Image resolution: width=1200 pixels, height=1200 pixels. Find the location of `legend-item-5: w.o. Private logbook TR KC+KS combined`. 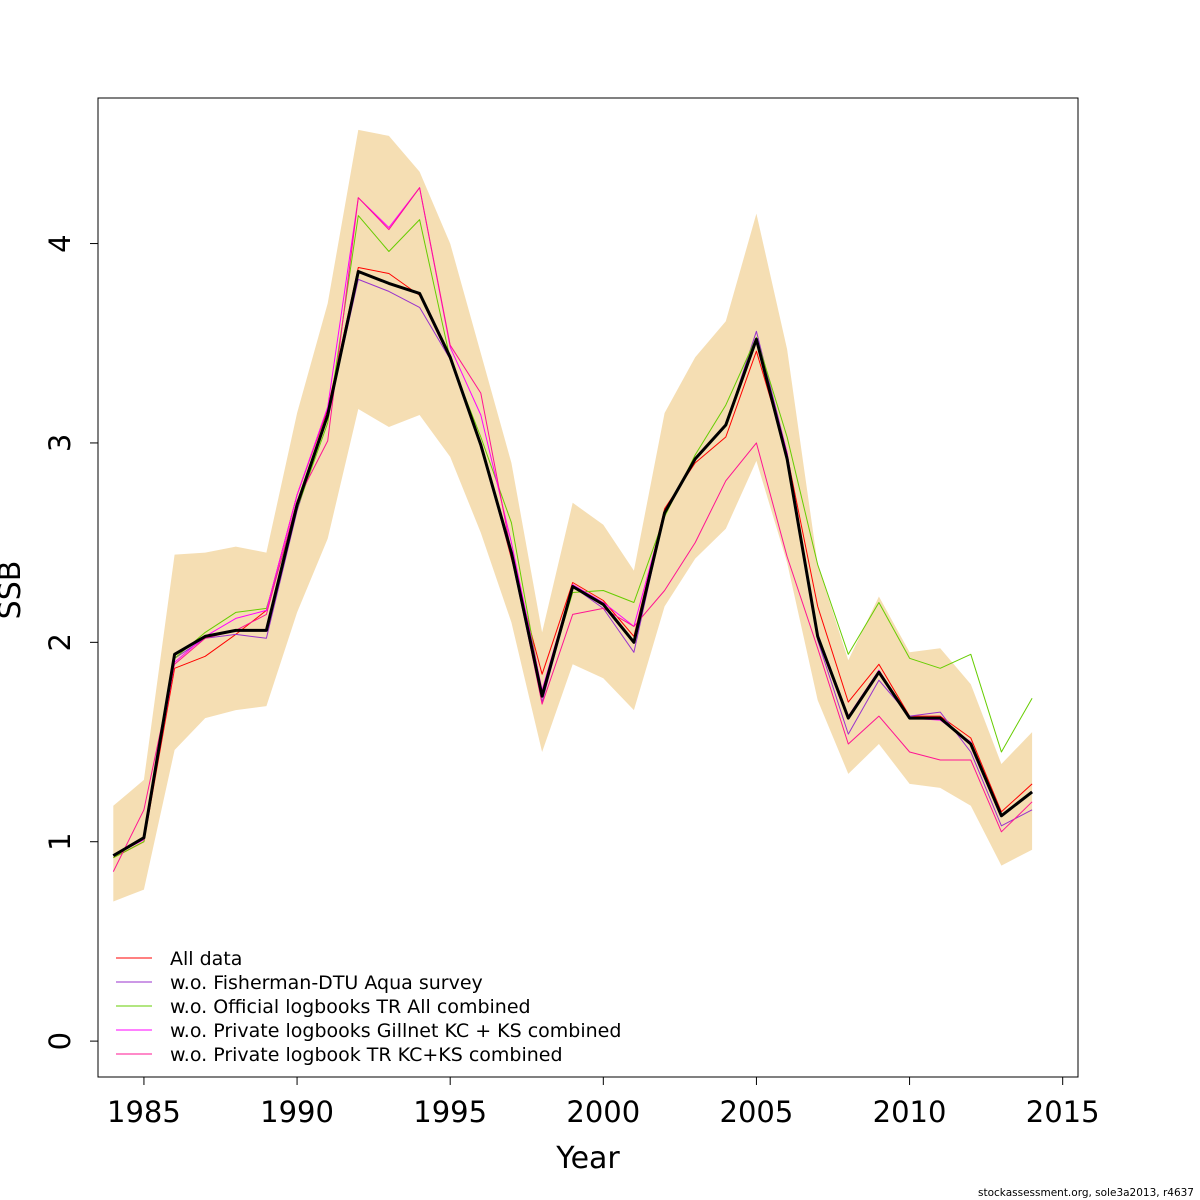

legend-item-5: w.o. Private logbook TR KC+KS combined is located at coordinates (339, 1055).